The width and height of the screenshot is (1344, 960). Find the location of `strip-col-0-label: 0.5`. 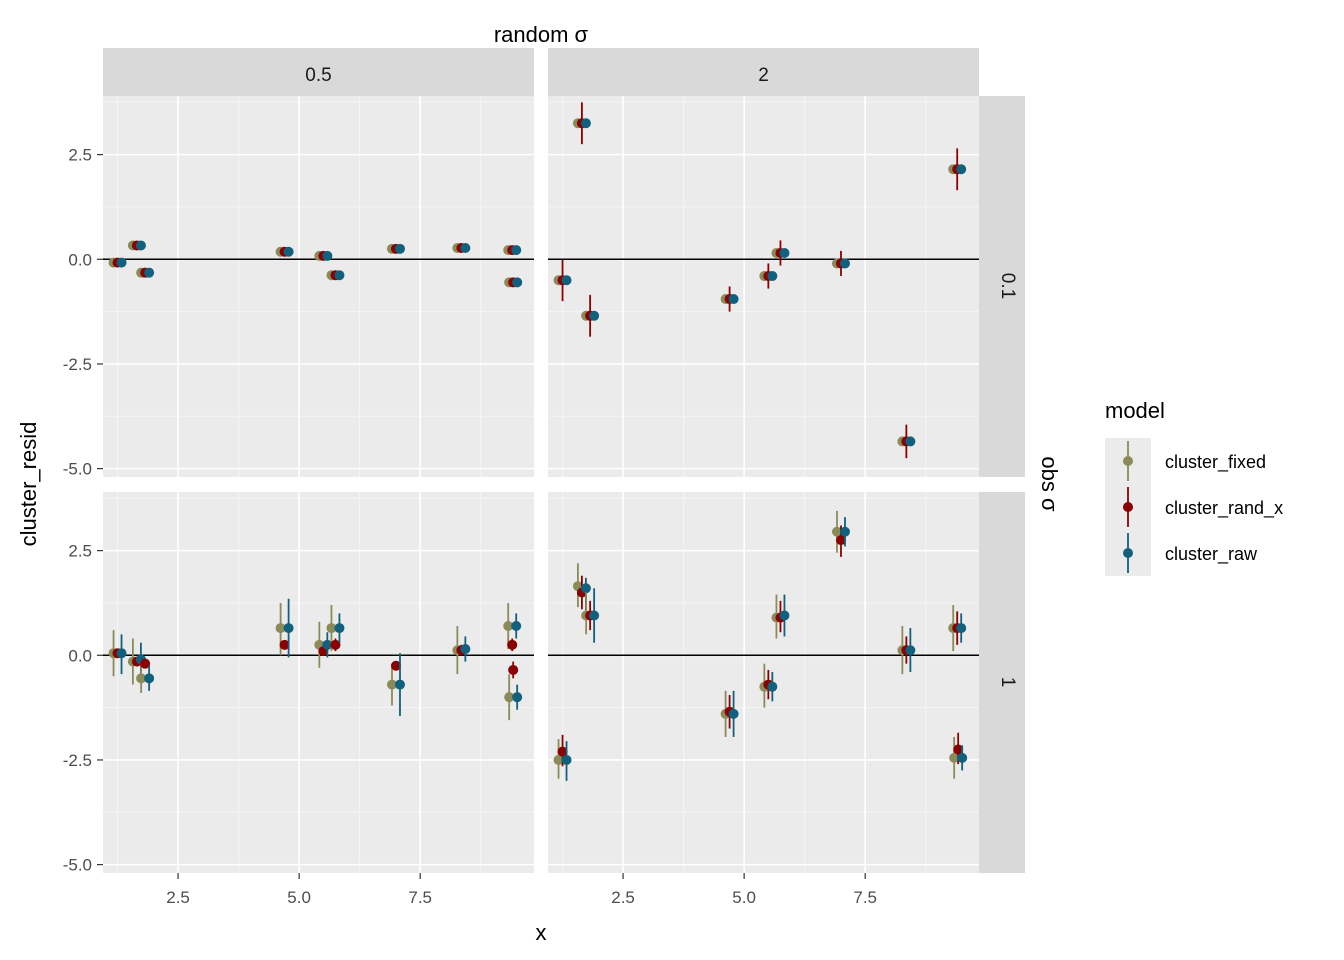

strip-col-0-label: 0.5 is located at coordinates (318, 75).